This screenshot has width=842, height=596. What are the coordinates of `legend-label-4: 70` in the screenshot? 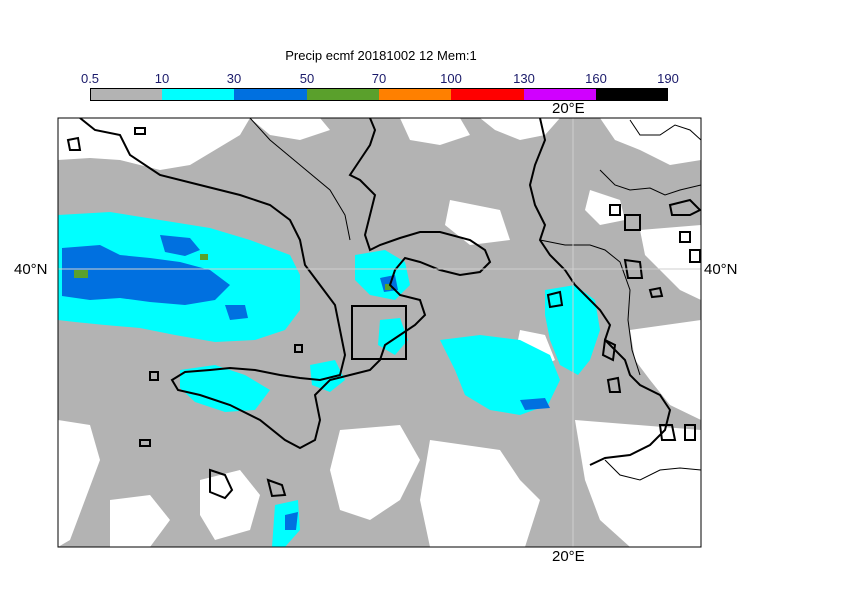 It's located at (379, 78).